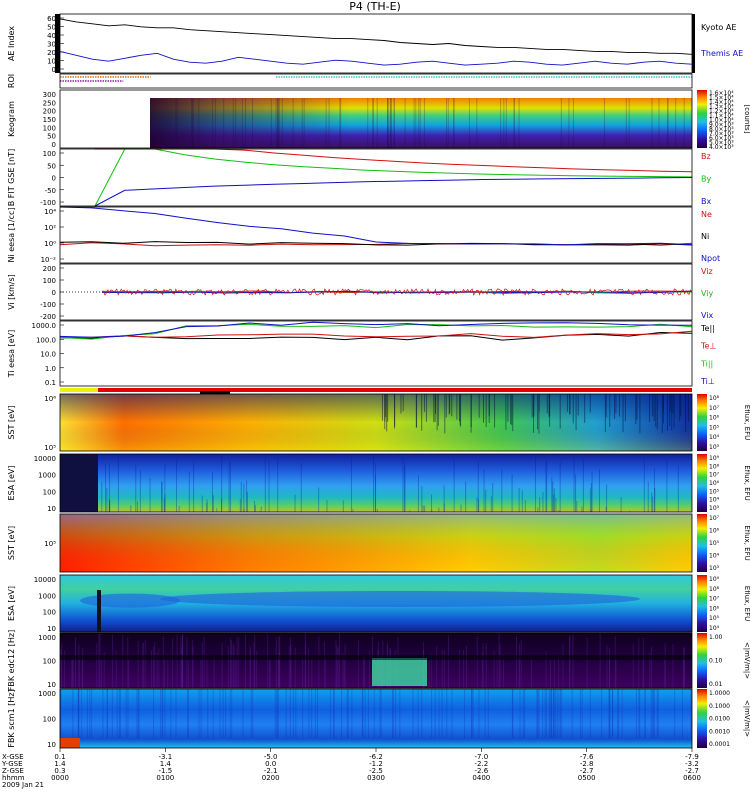 This screenshot has width=750, height=800. Describe the element at coordinates (706, 214) in the screenshot. I see `legend-density-0: Ne` at that location.